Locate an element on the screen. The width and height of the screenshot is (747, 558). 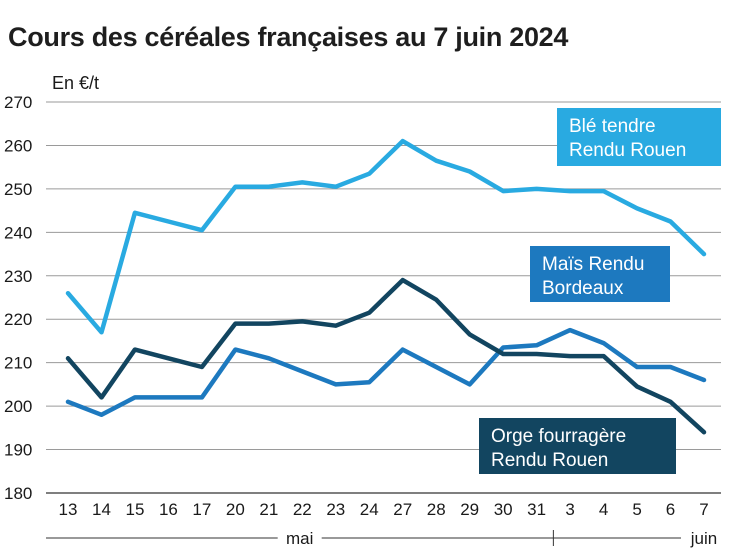
x-tick-label: 14 is located at coordinates (101, 509).